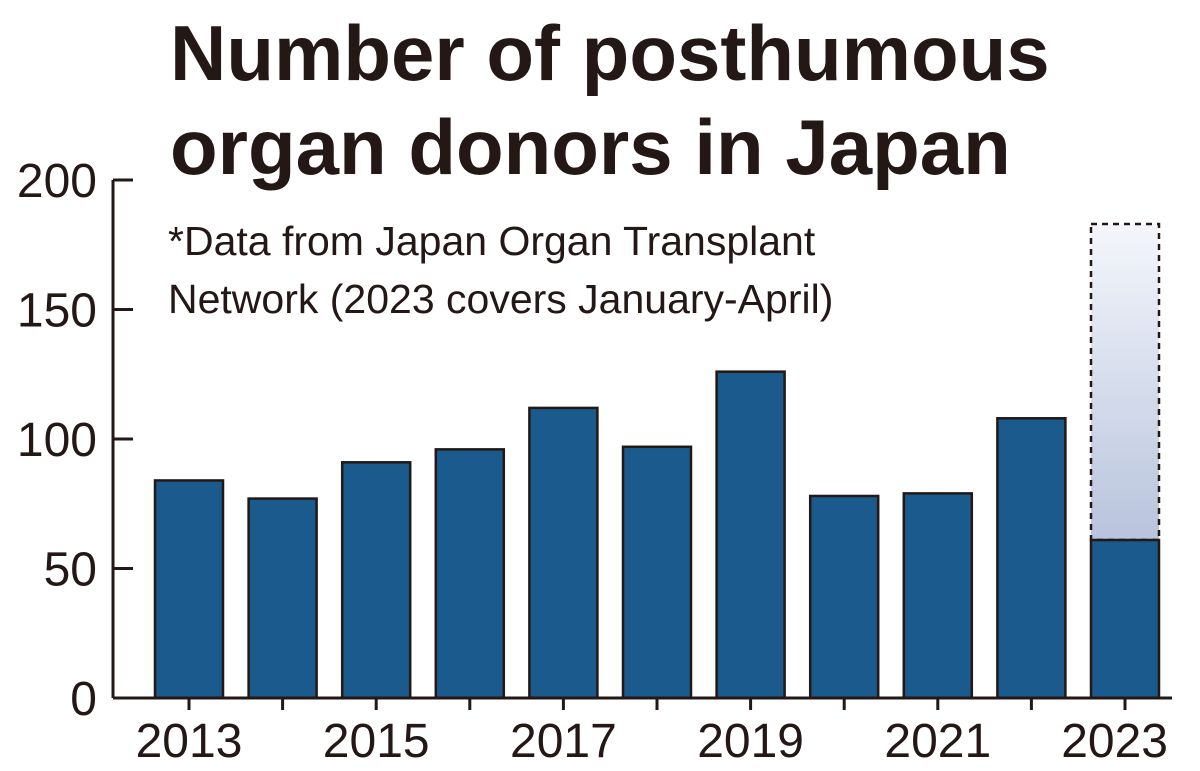 This screenshot has width=1200, height=771. What do you see at coordinates (376, 580) in the screenshot?
I see `bar-2015` at bounding box center [376, 580].